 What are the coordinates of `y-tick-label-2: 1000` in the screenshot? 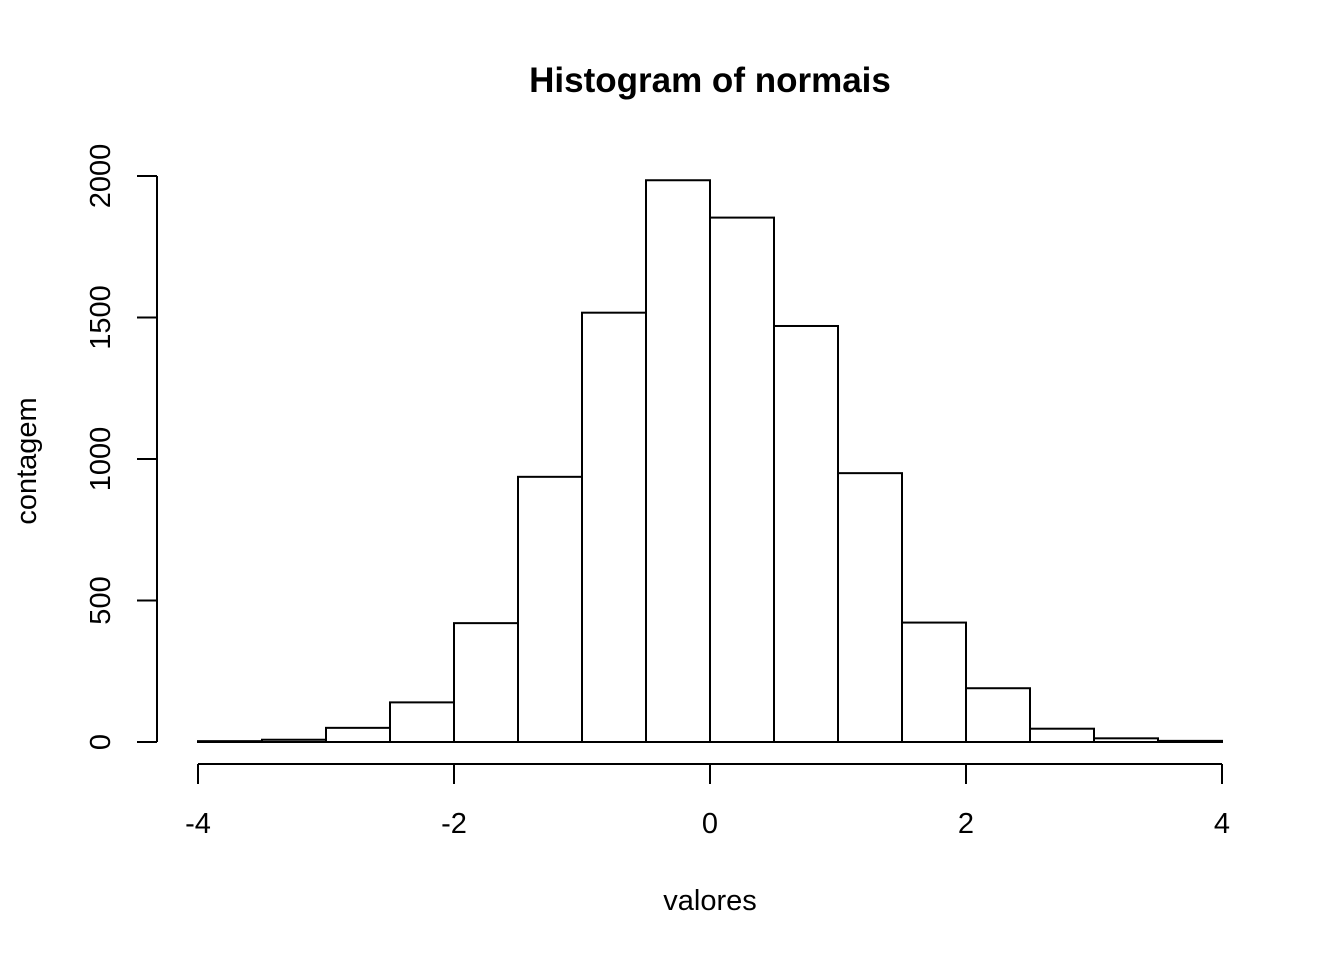 It's located at (101, 459).